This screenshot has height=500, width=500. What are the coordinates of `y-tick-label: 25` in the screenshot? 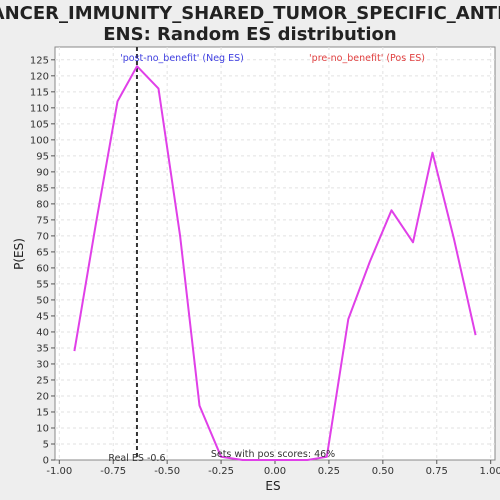 It's located at (42, 380).